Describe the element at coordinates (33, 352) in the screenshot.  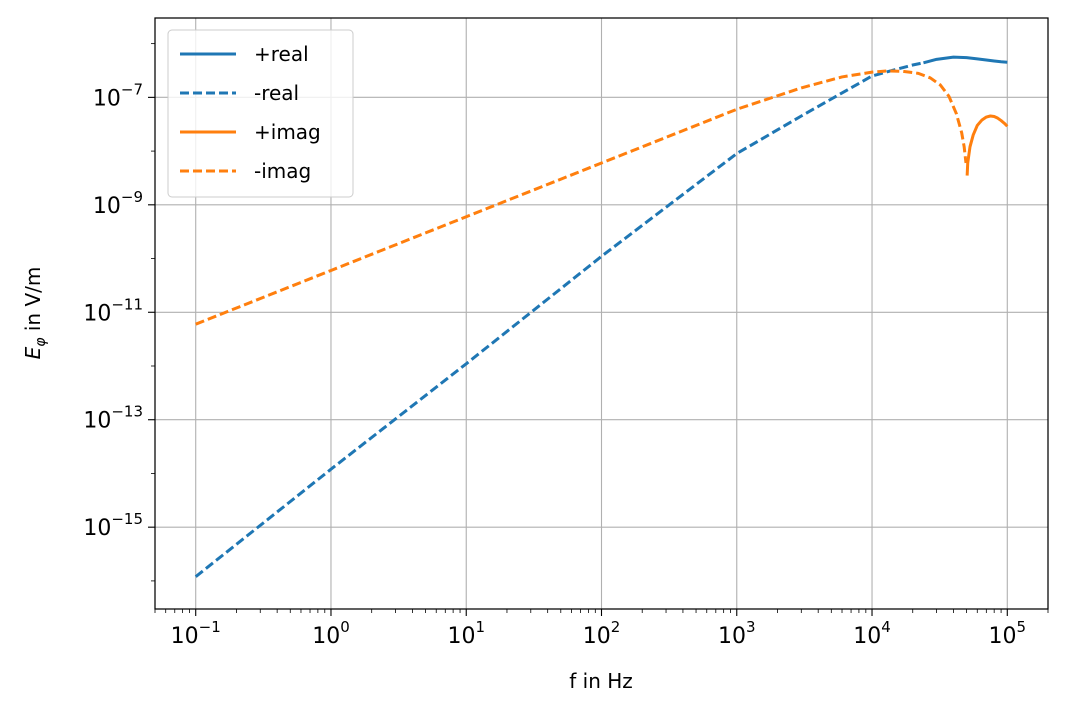
I see `y-axis-label-symbol: E` at that location.